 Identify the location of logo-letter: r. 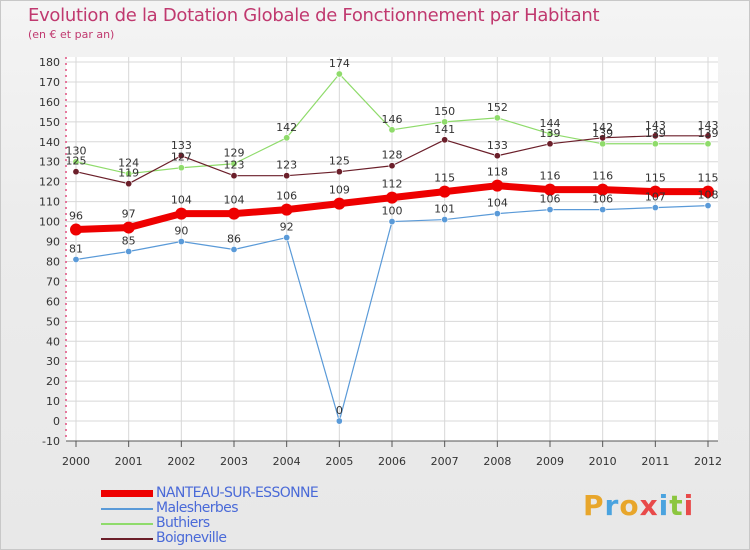
(612, 505).